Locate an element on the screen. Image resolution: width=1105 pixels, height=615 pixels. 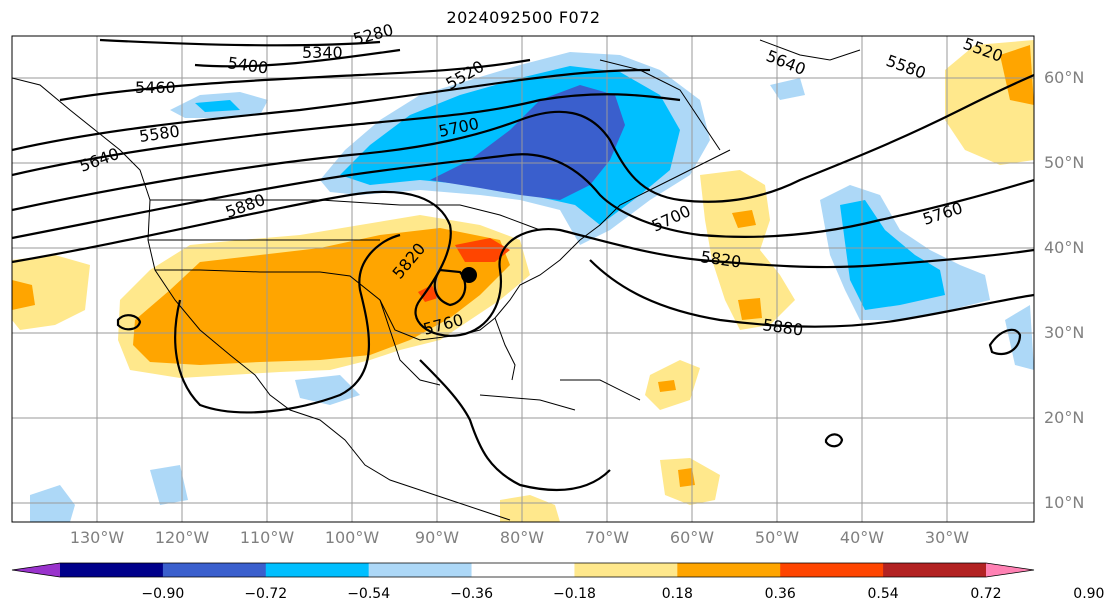
colorbar-outline is located at coordinates (523, 570).